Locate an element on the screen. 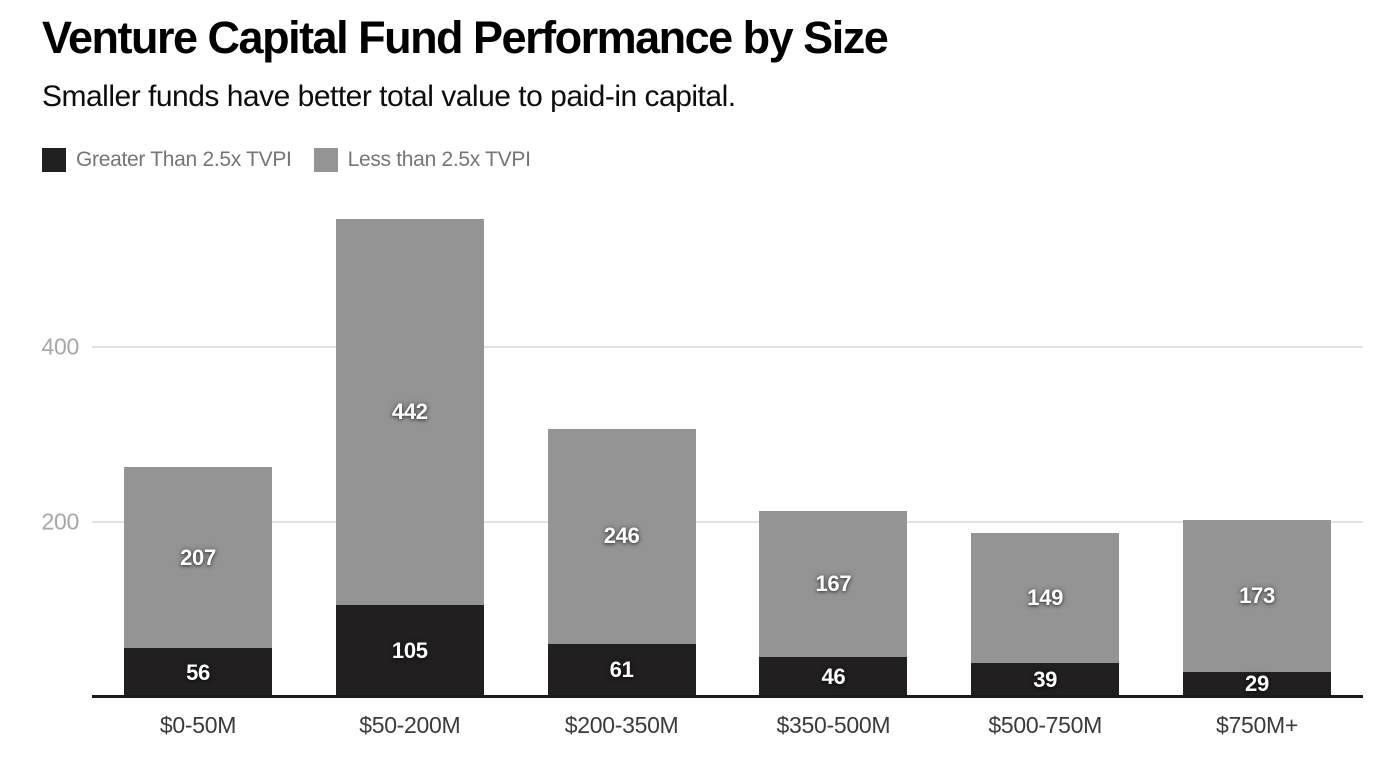  y-axis-tick-label: 400 is located at coordinates (60, 346).